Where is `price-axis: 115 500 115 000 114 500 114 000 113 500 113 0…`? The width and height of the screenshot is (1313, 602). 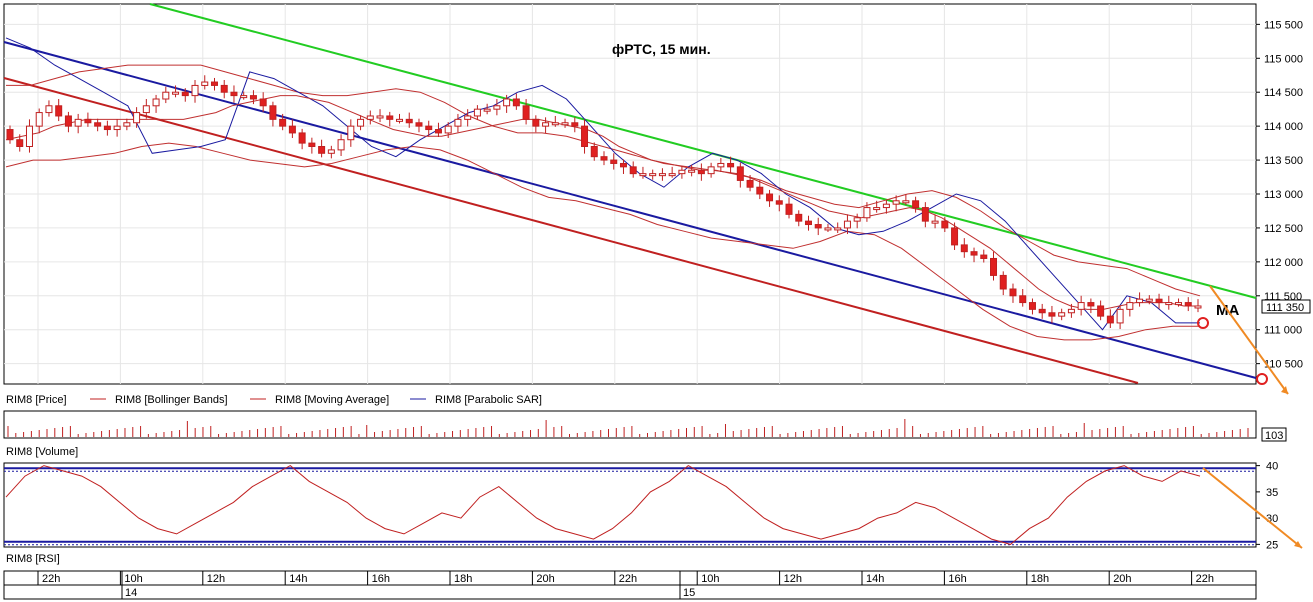
price-axis: 115 500 115 000 114 500 114 000 113 500 113 0… is located at coordinates (1279, 195).